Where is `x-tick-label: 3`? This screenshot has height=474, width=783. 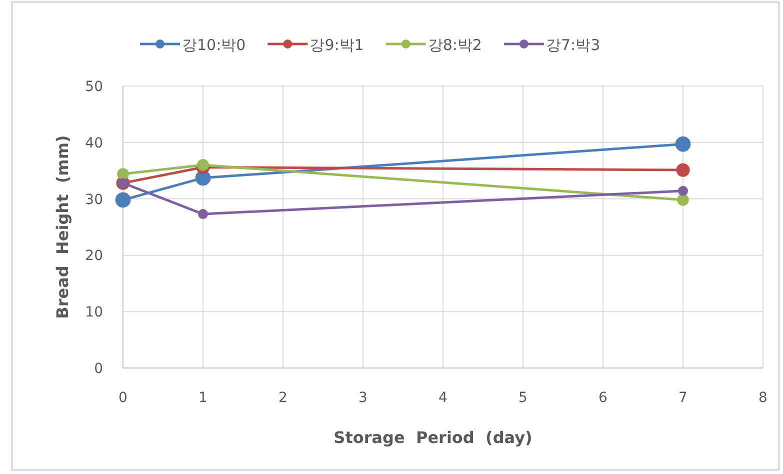
x-tick-label: 3 is located at coordinates (363, 398).